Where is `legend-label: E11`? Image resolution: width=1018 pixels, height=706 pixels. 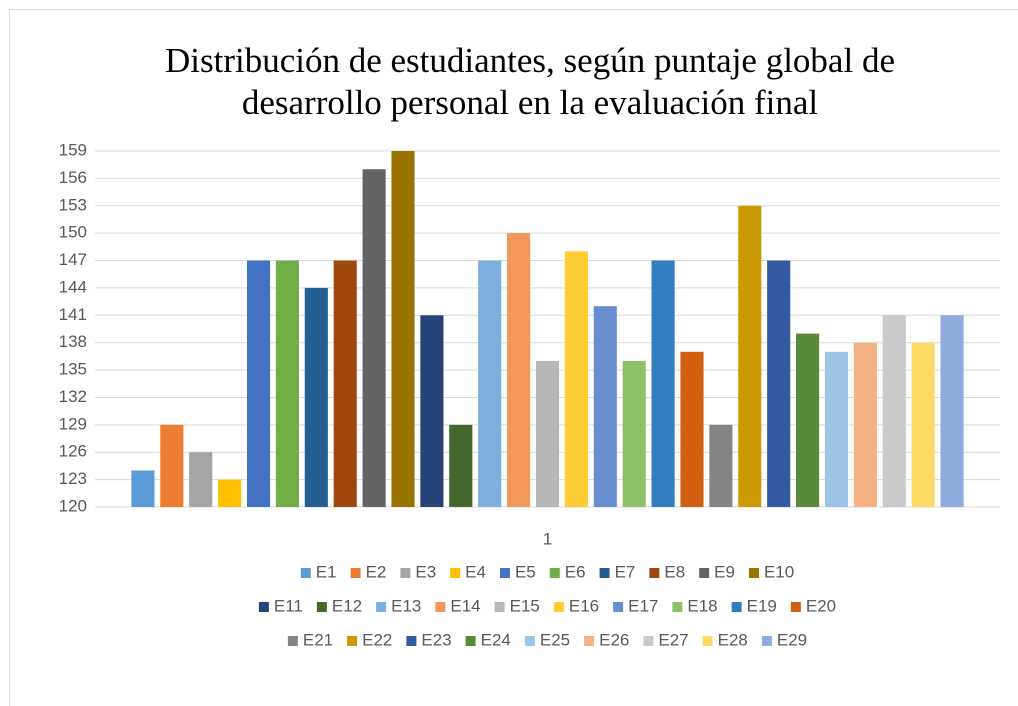
legend-label: E11 is located at coordinates (288, 605).